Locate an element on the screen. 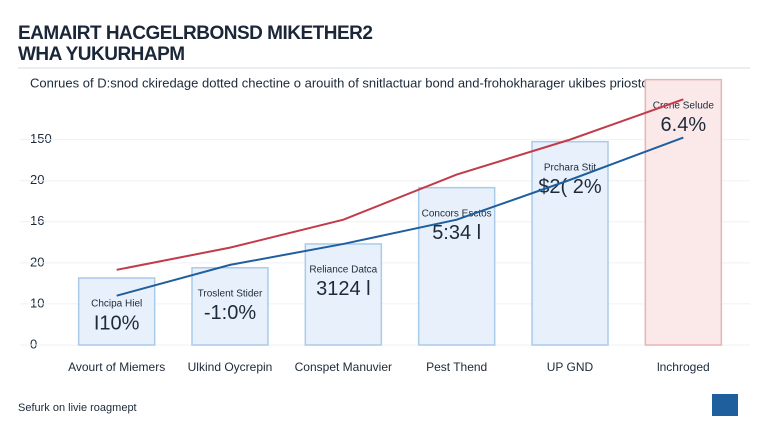 The width and height of the screenshot is (768, 432). bar-annotation-title: Prchara Stit is located at coordinates (570, 167).